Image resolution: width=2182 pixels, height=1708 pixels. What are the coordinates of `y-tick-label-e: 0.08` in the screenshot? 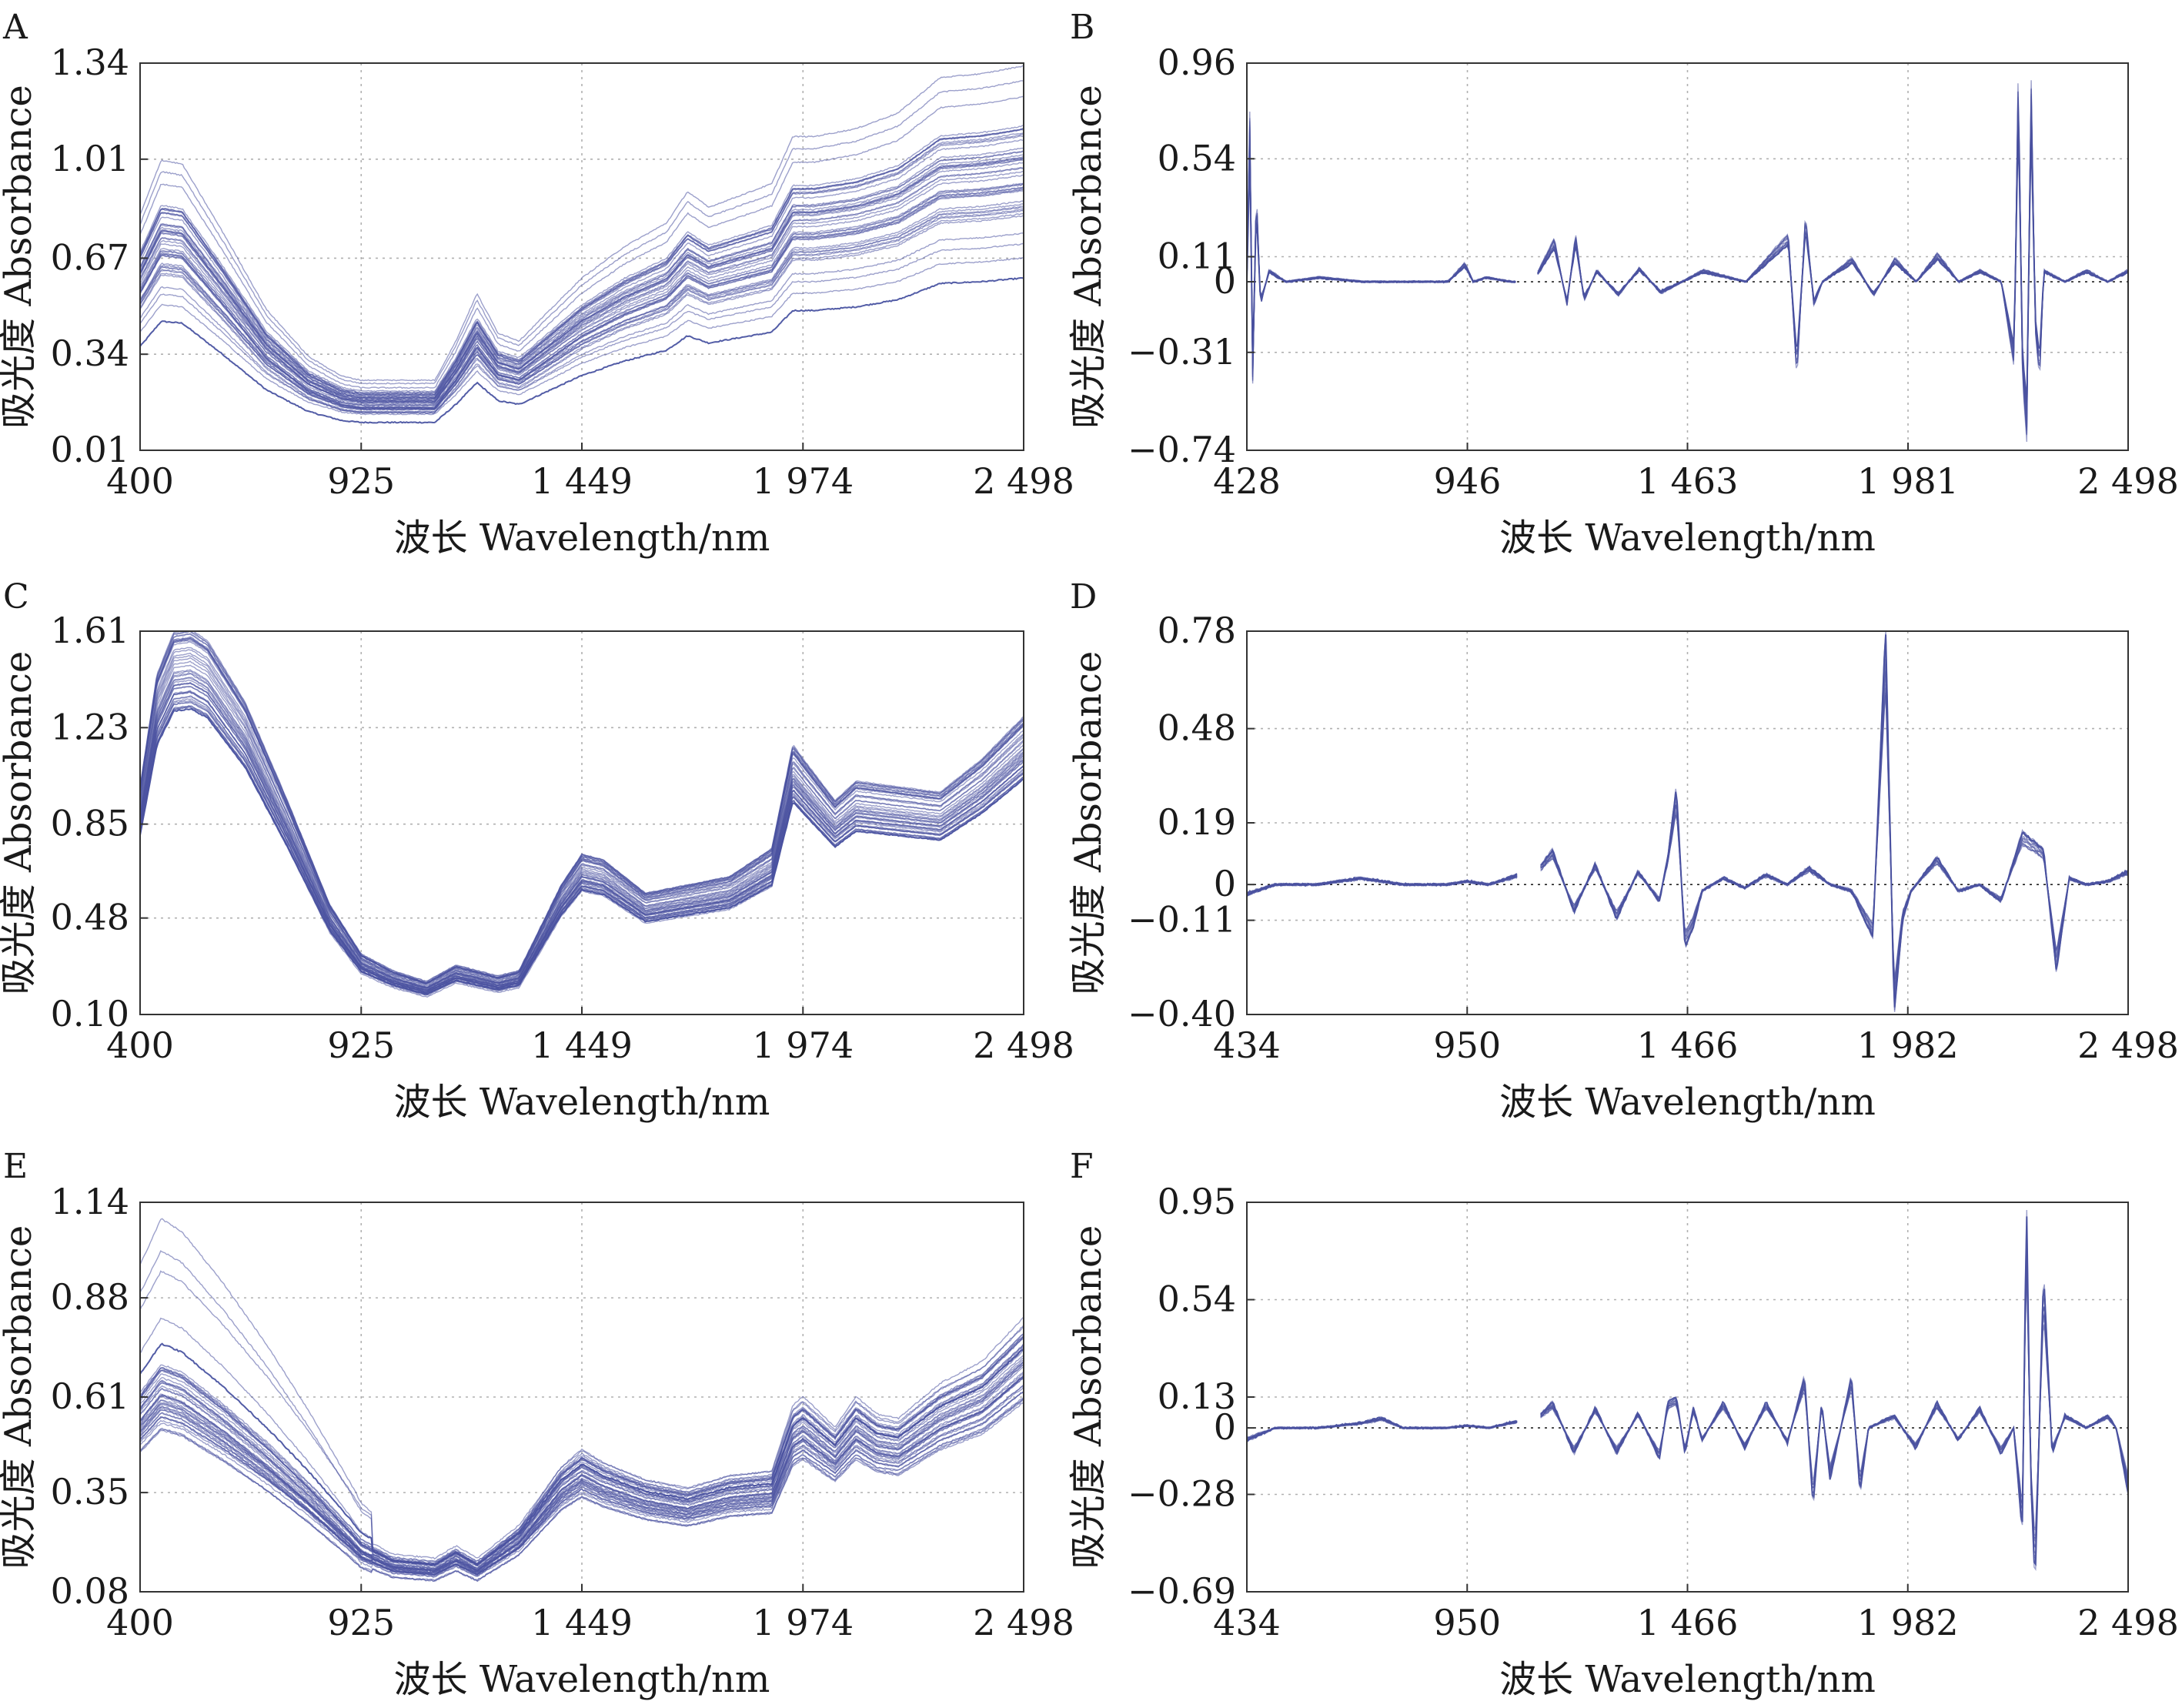 It's located at (90, 1591).